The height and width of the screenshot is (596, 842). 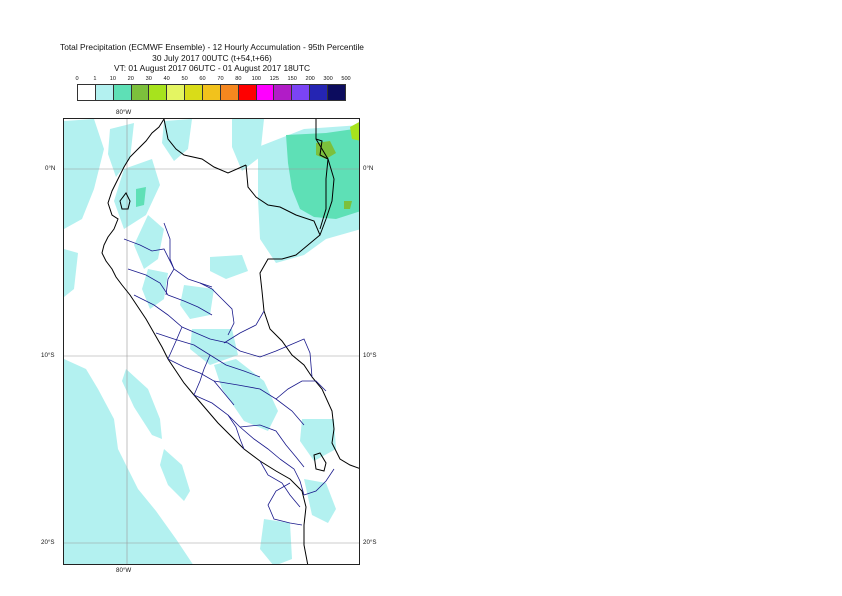 I want to click on color-legend: 0 1 10 20 30 40 50 60 70 80 100 125 150 200 300 500, so click(x=213, y=89).